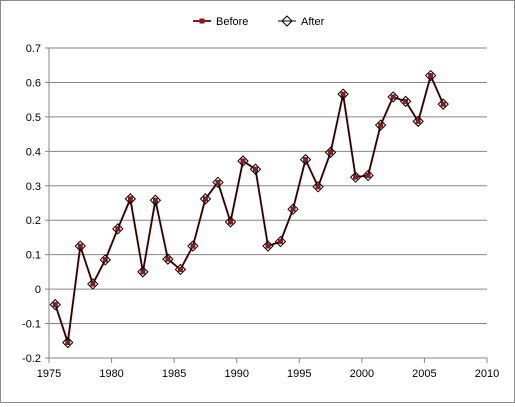  I want to click on legend-label: After, so click(313, 22).